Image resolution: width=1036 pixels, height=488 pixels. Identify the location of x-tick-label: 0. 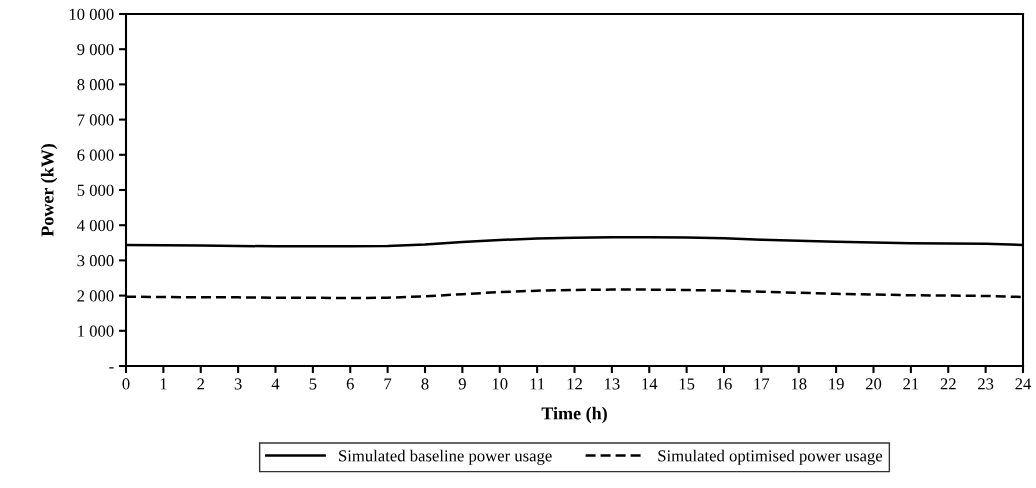
(126, 384).